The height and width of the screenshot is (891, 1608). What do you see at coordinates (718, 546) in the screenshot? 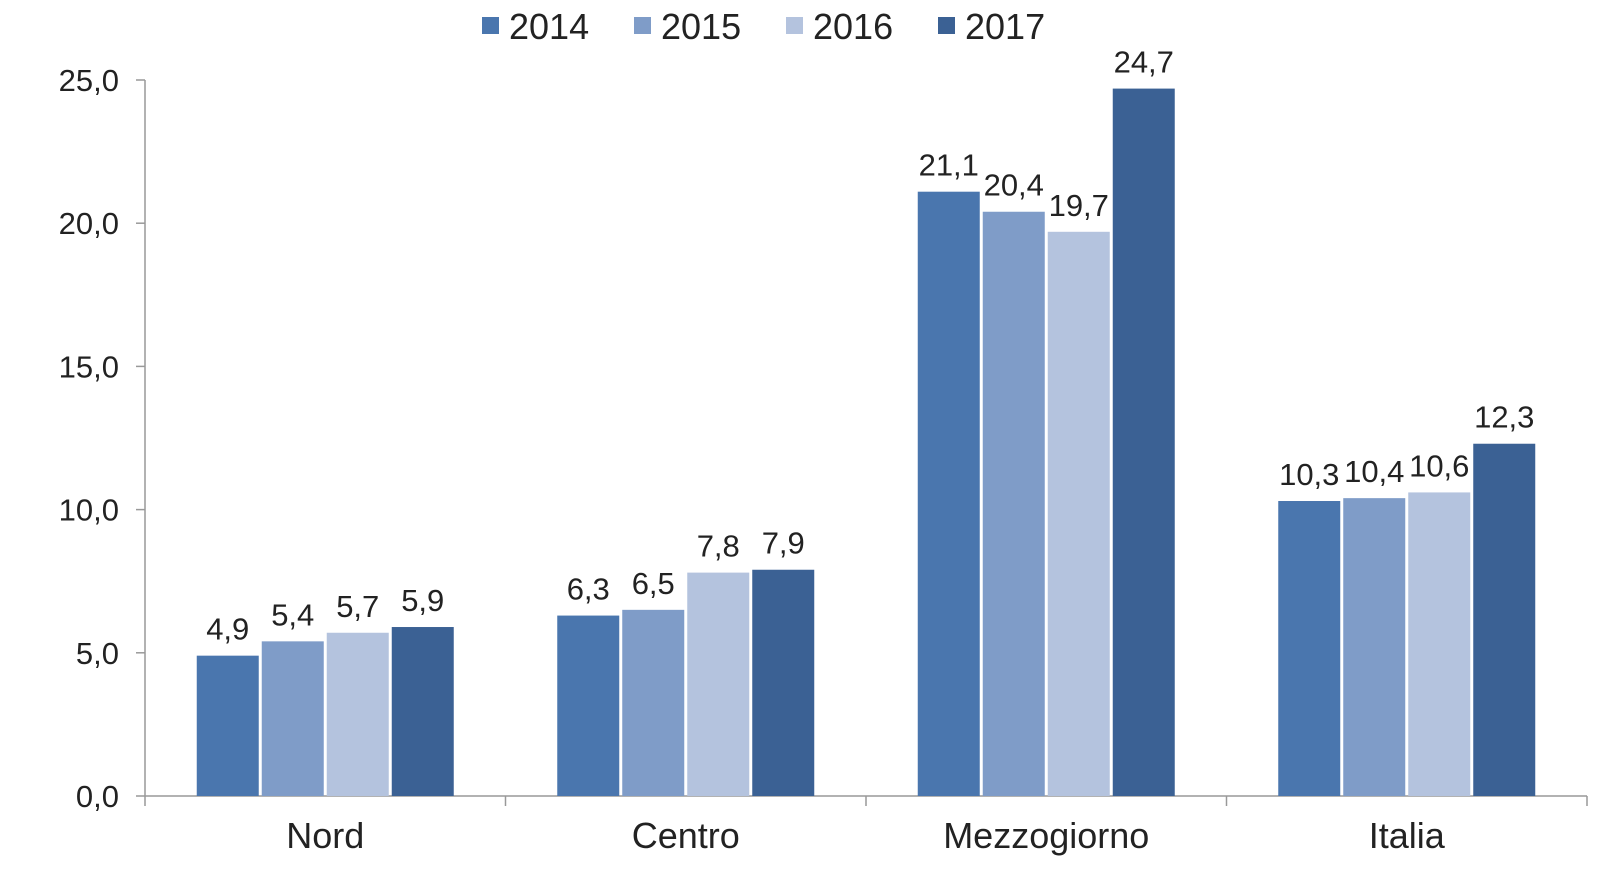
I see `data-label: 7,8` at bounding box center [718, 546].